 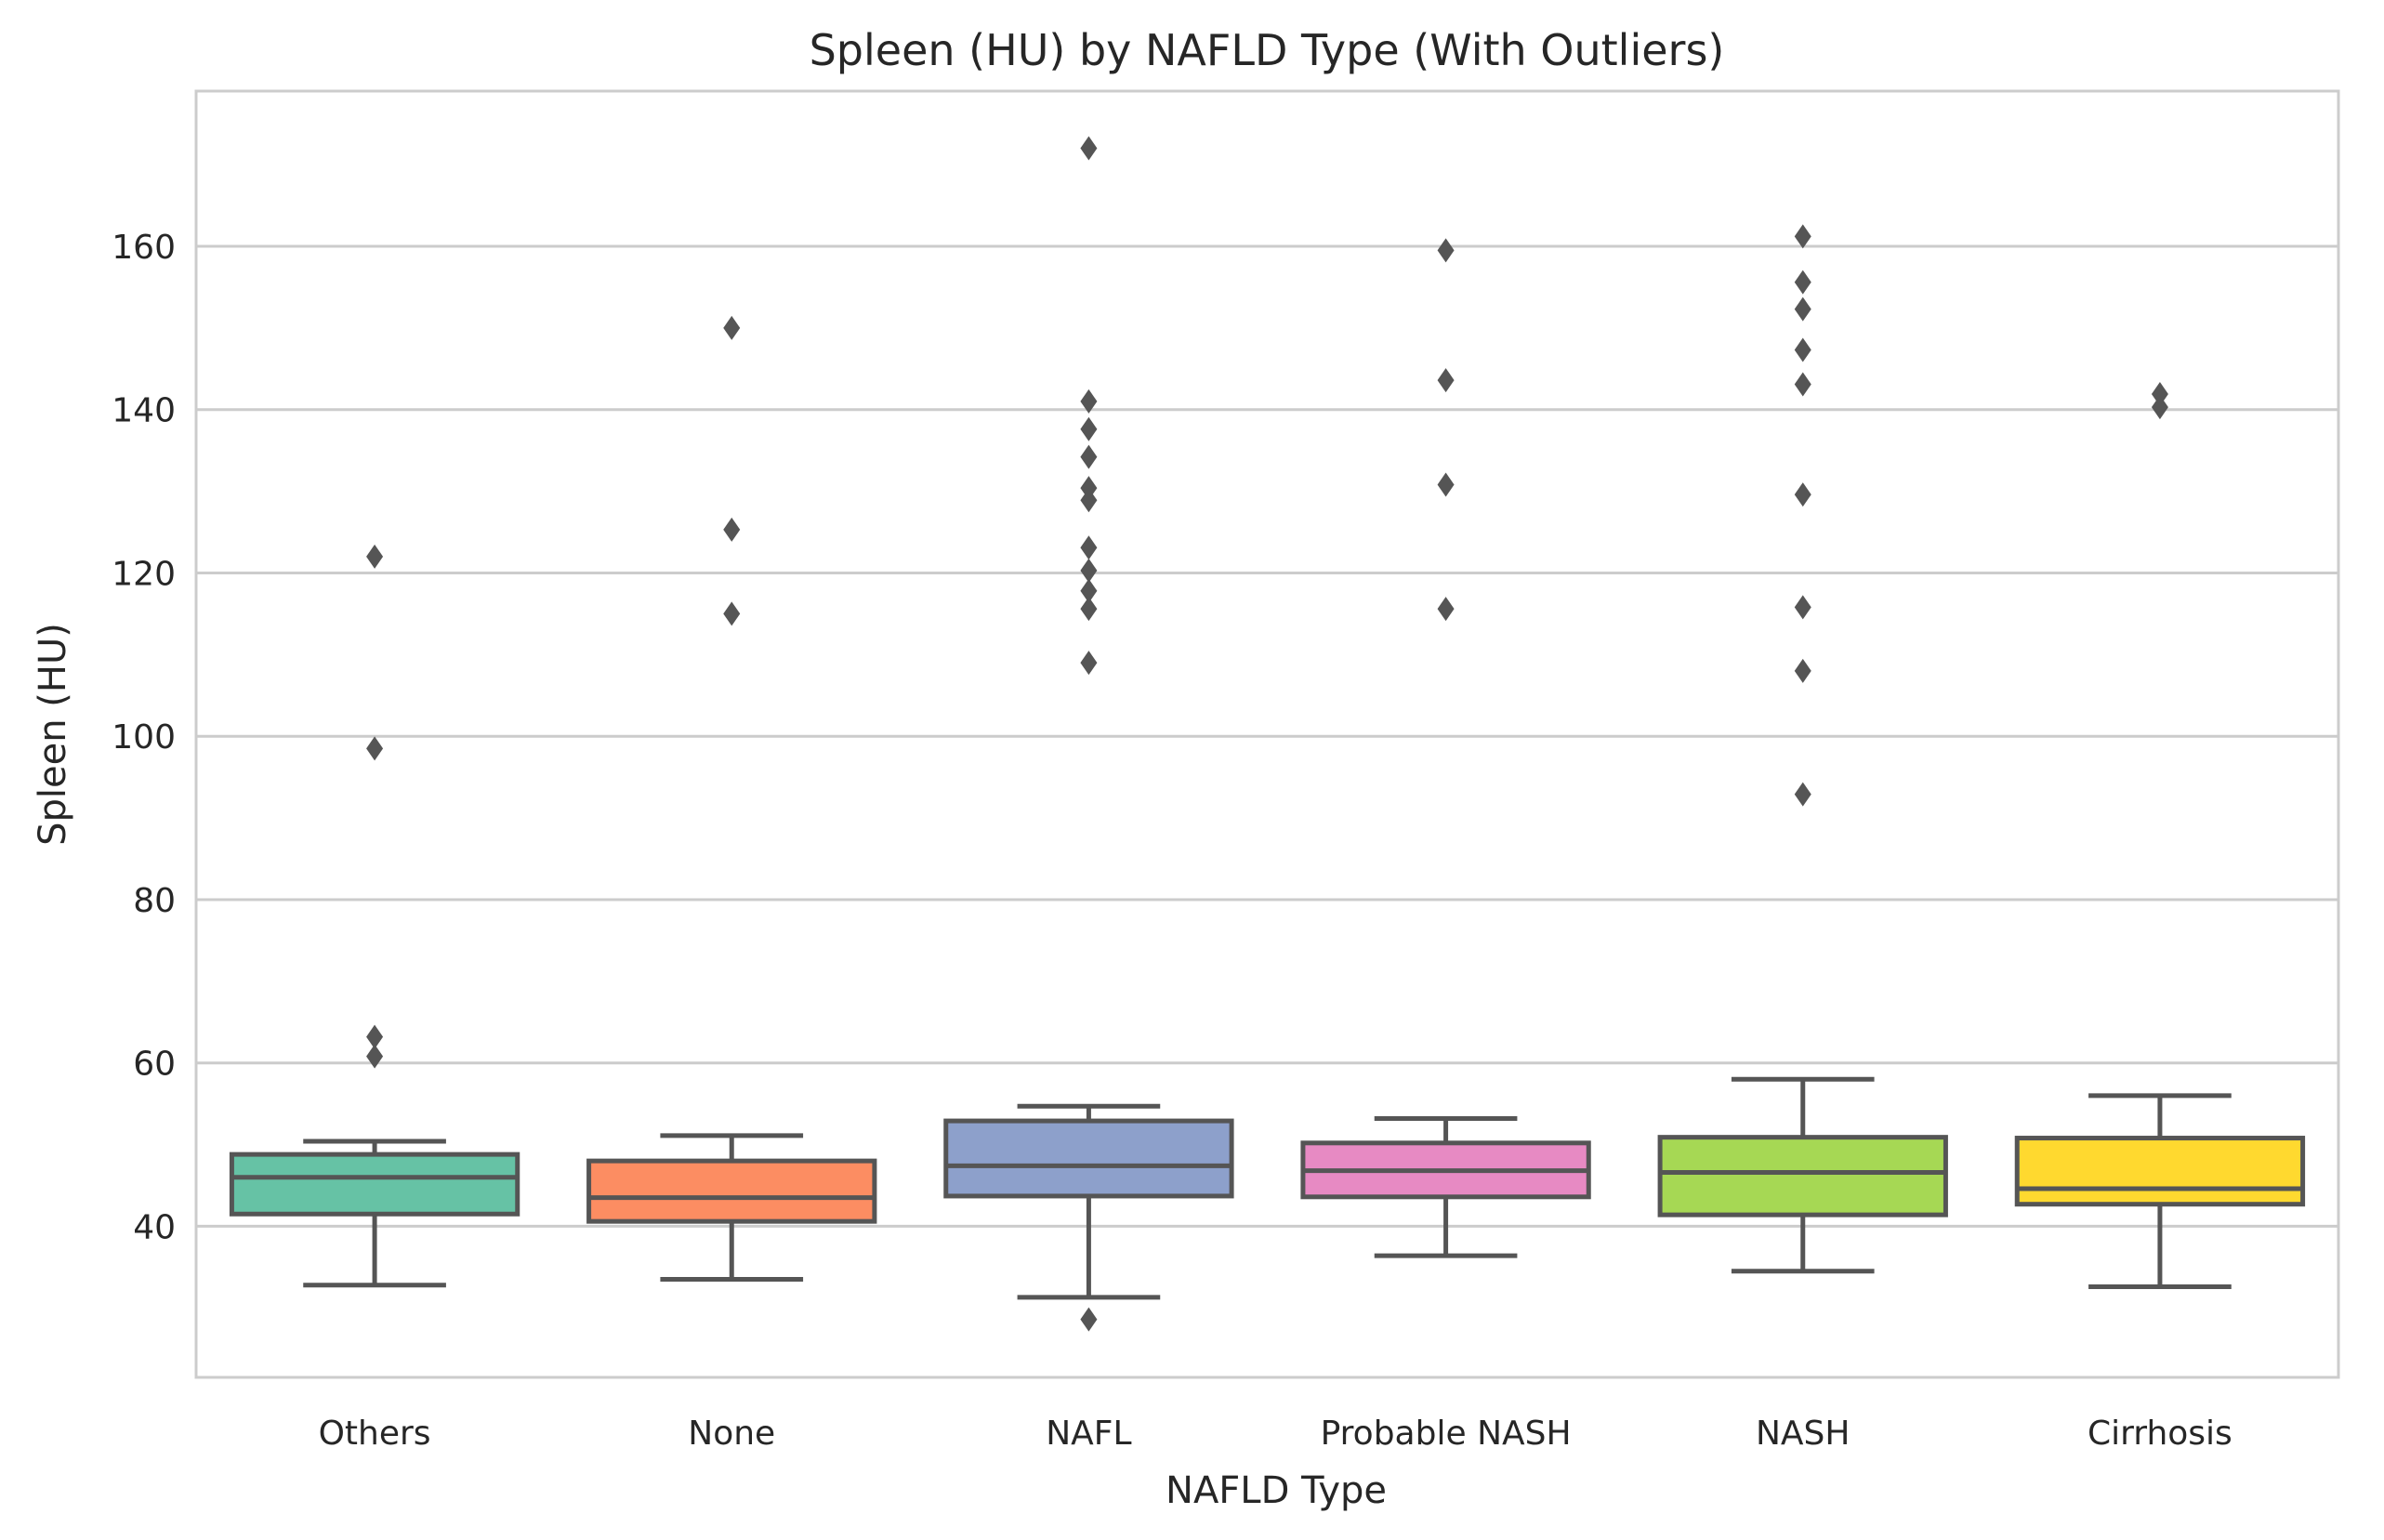 What do you see at coordinates (1802, 749) in the screenshot?
I see `box-group-nash` at bounding box center [1802, 749].